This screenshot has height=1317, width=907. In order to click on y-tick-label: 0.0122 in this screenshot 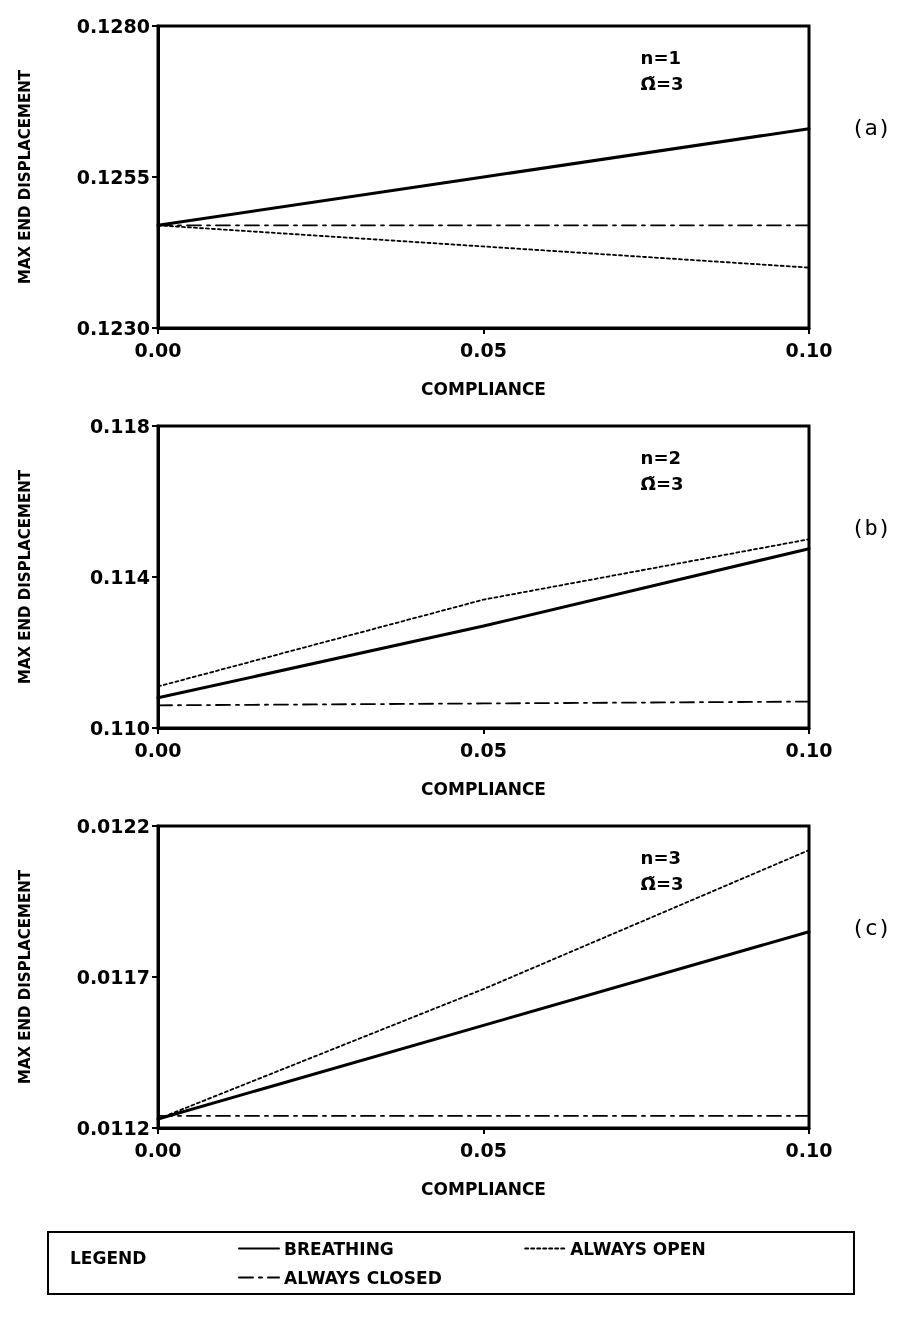, I will do `click(113, 826)`.